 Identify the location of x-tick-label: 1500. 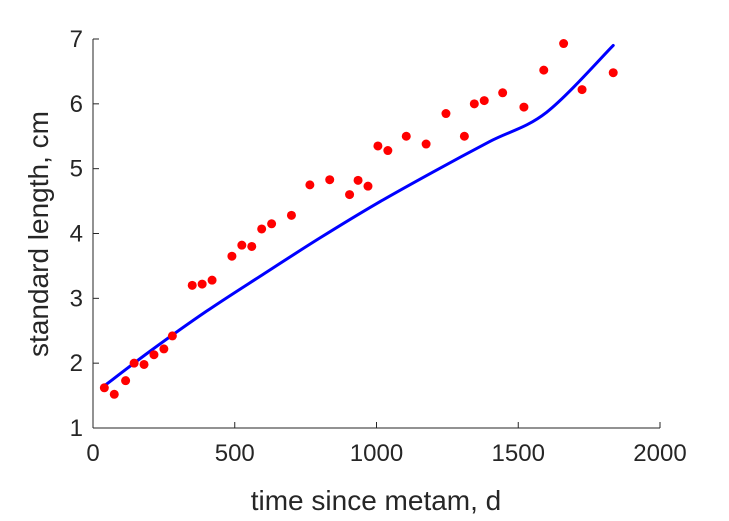
(518, 453).